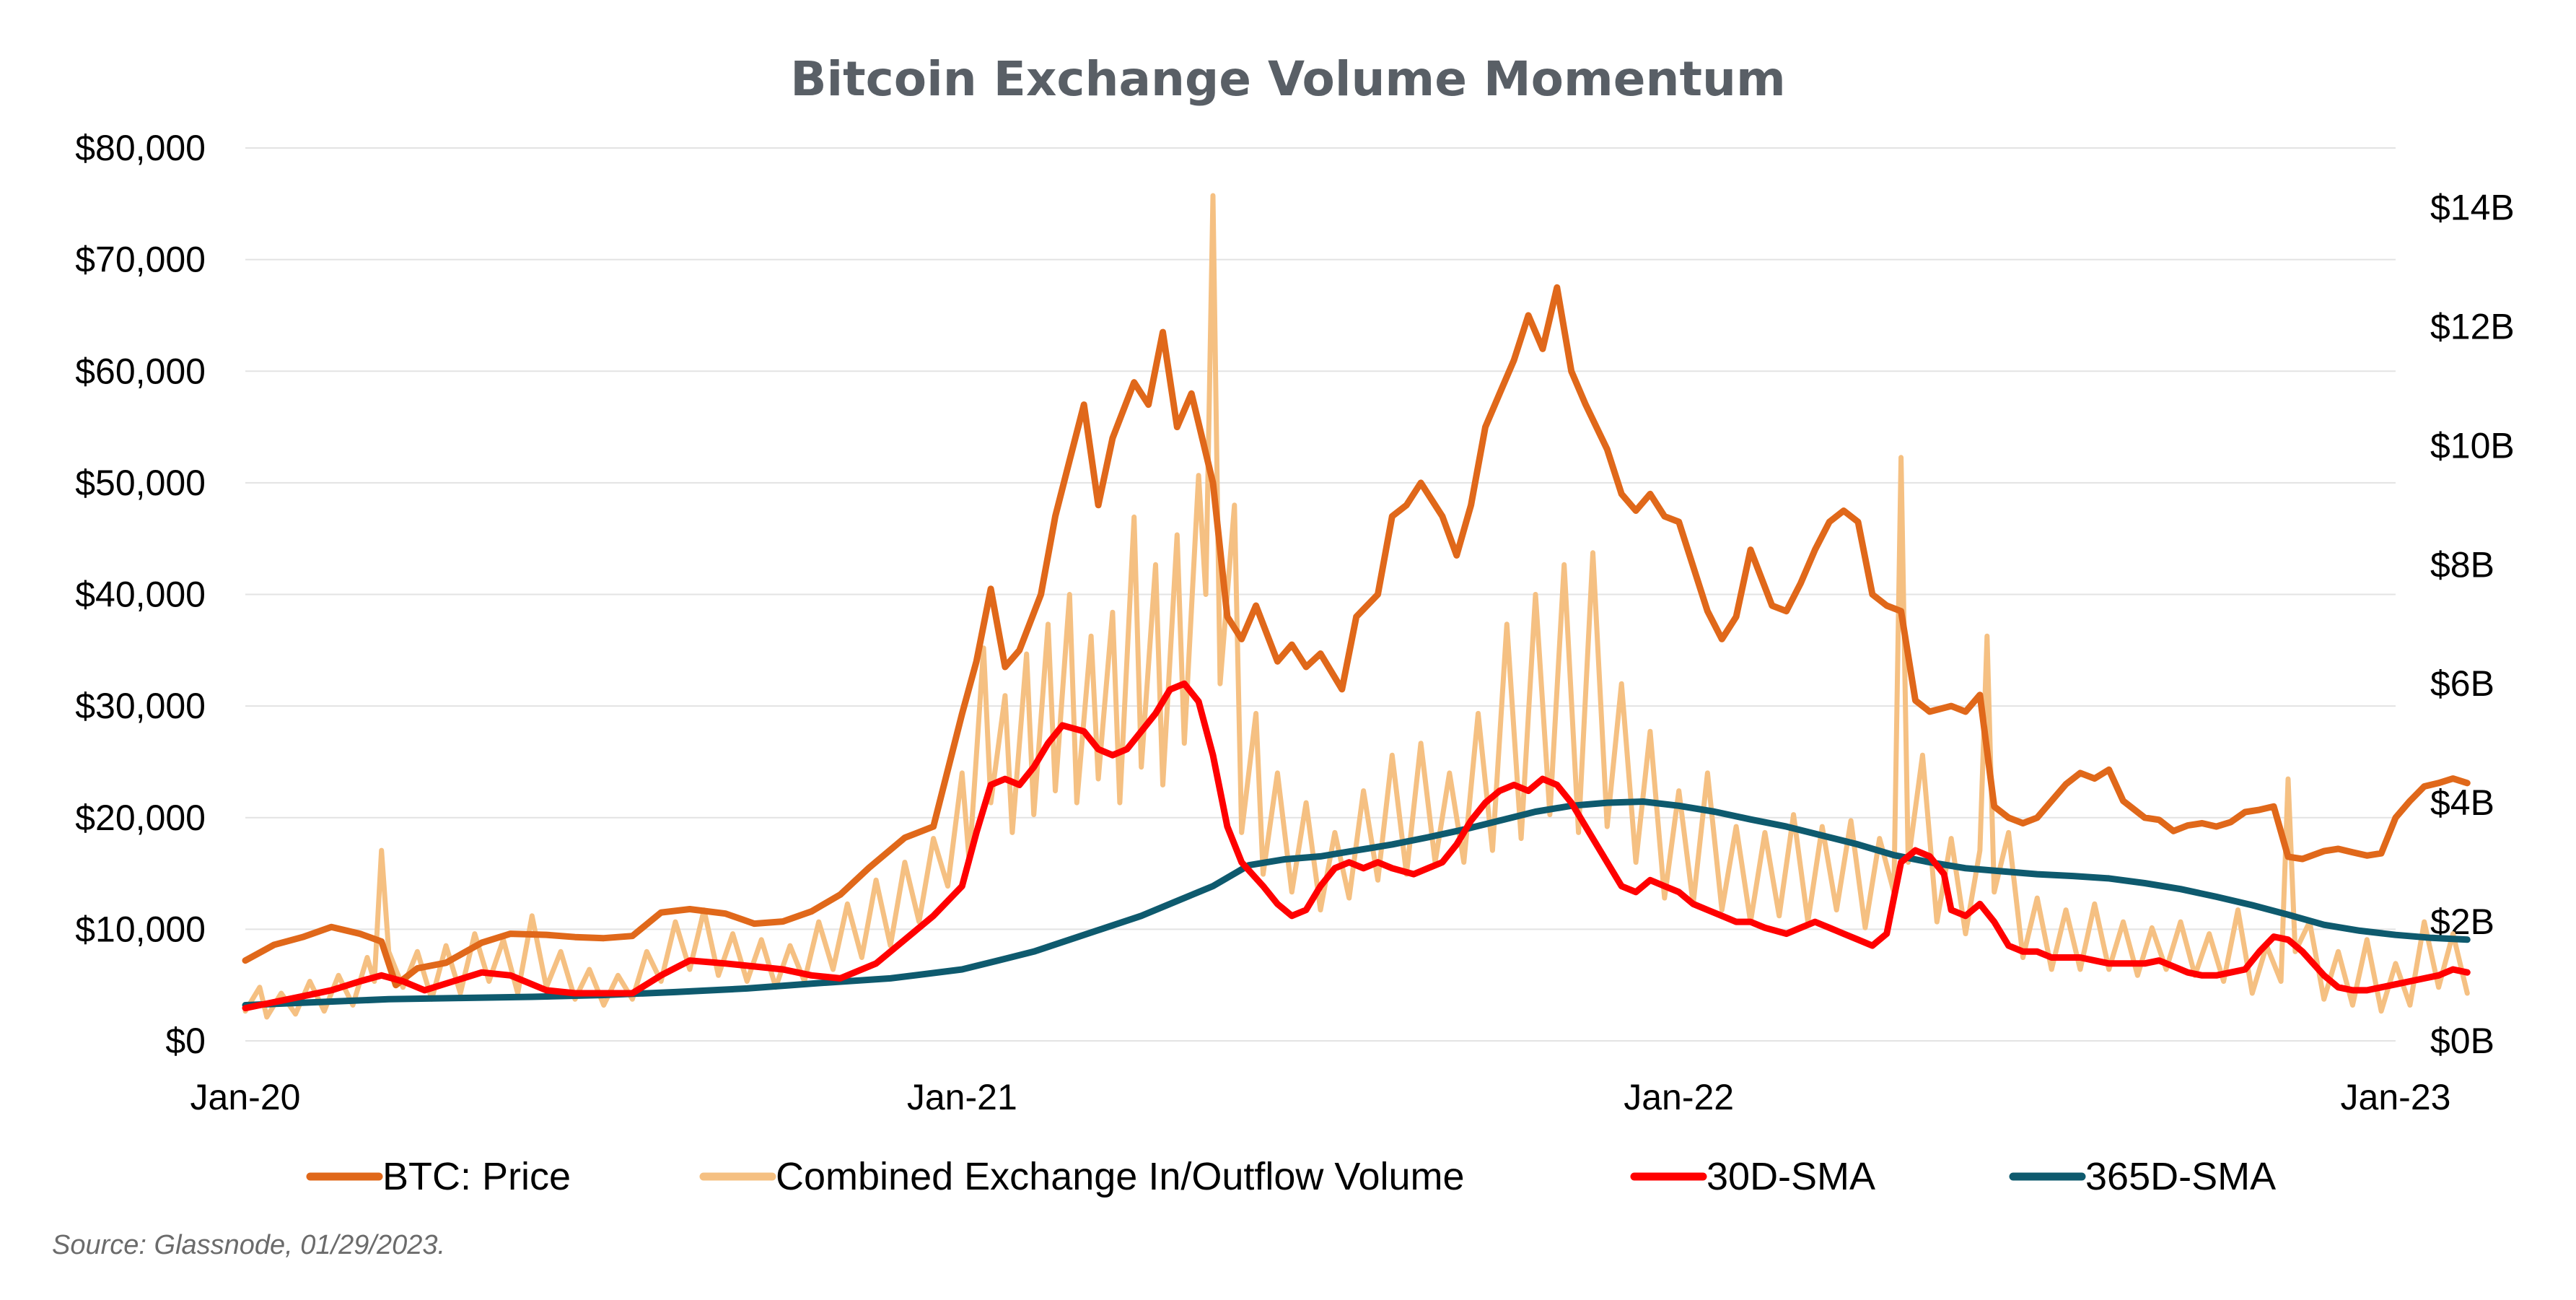 The image size is (2576, 1300). What do you see at coordinates (248, 1245) in the screenshot?
I see `source-note: Source: Glassnode, 01/29/2023.` at bounding box center [248, 1245].